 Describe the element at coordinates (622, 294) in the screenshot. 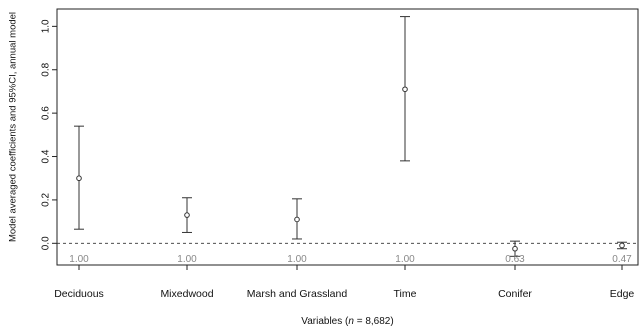

I see `x-tick-label: Edge` at that location.